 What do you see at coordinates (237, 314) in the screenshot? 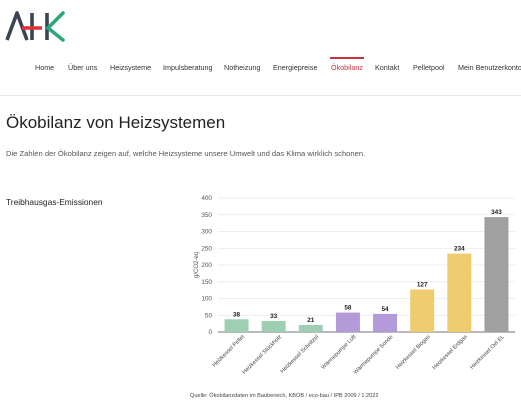
I see `data-label: 38` at bounding box center [237, 314].